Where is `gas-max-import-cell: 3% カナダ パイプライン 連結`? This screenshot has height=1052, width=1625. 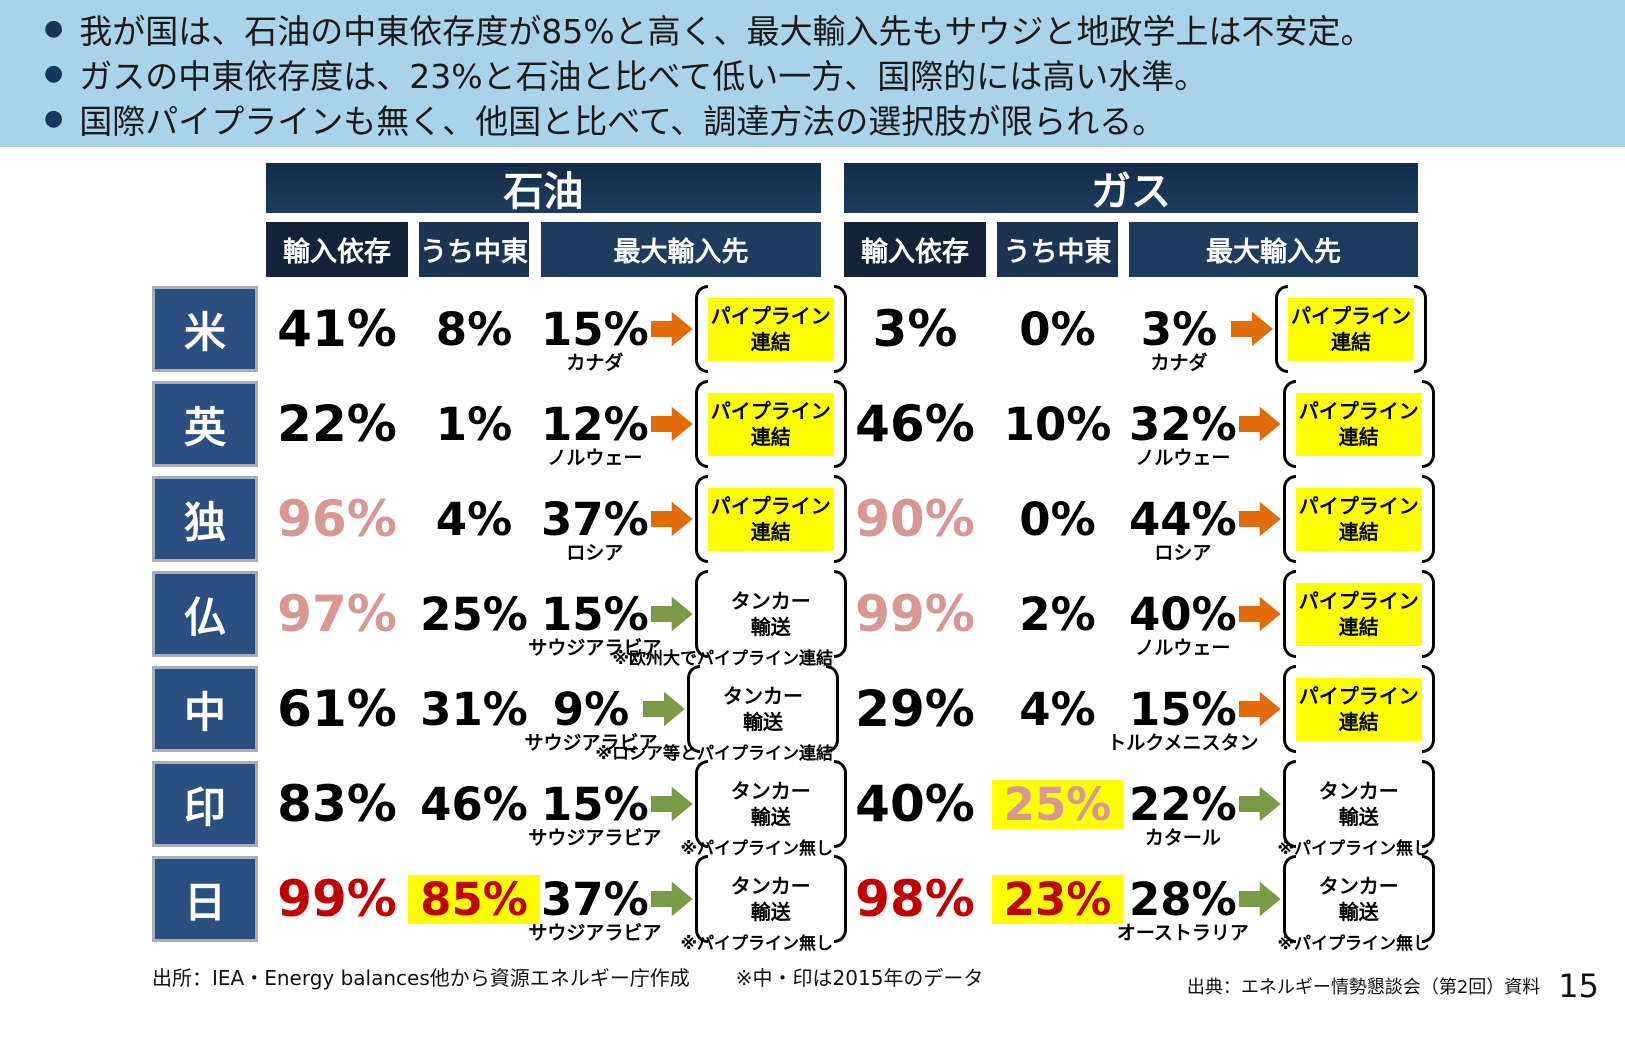 gas-max-import-cell: 3% カナダ パイプライン 連結 is located at coordinates (1278, 329).